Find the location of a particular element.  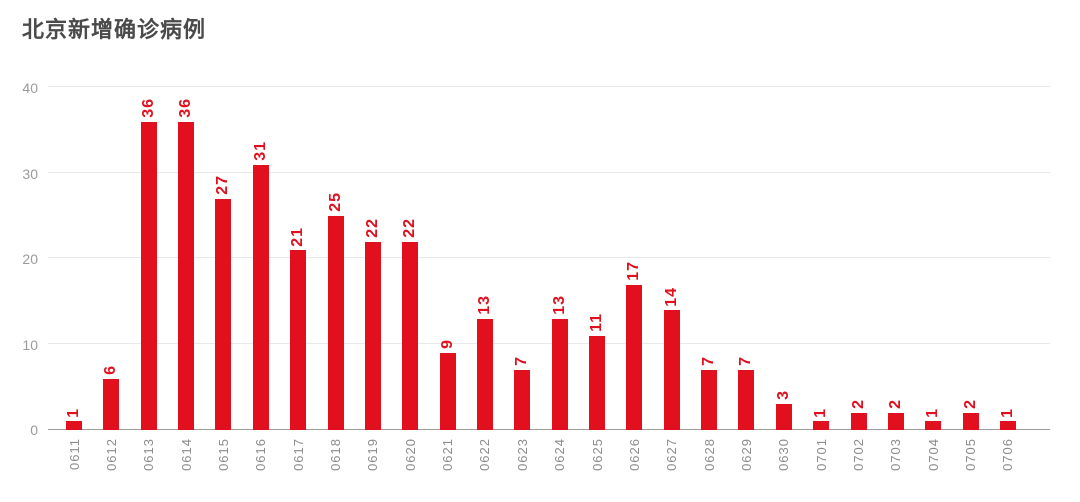

bar-stack: 14 is located at coordinates (672, 259).